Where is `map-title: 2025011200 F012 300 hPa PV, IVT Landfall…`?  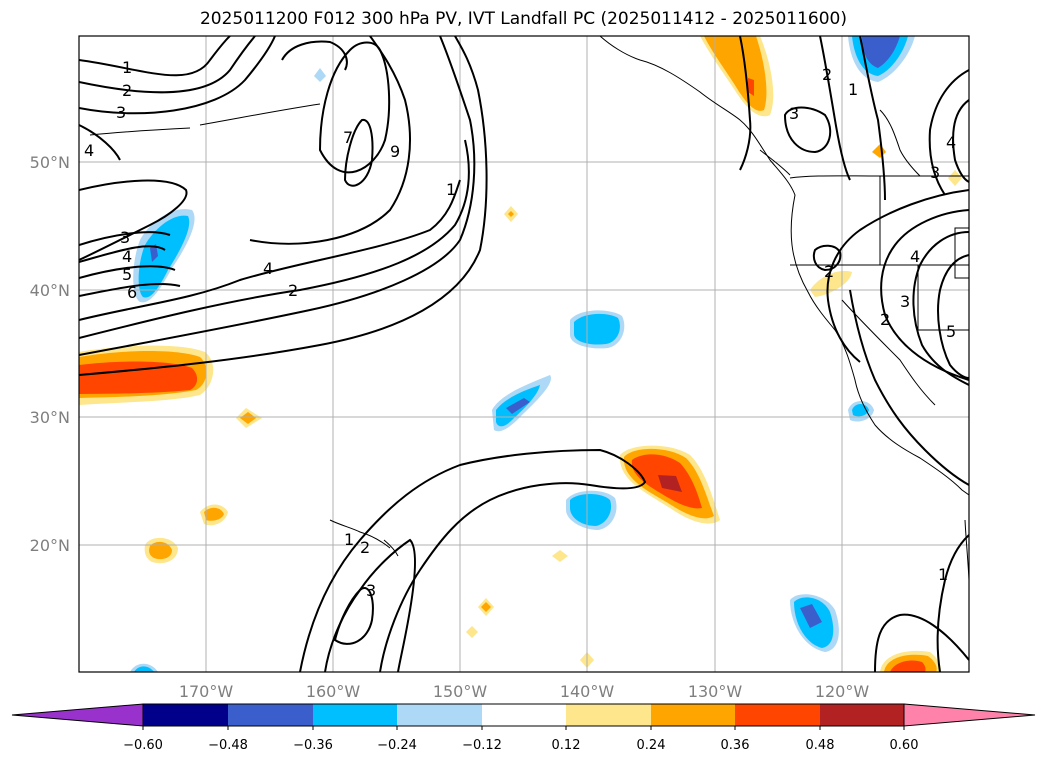
map-title: 2025011200 F012 300 hPa PV, IVT Landfall… is located at coordinates (523, 19).